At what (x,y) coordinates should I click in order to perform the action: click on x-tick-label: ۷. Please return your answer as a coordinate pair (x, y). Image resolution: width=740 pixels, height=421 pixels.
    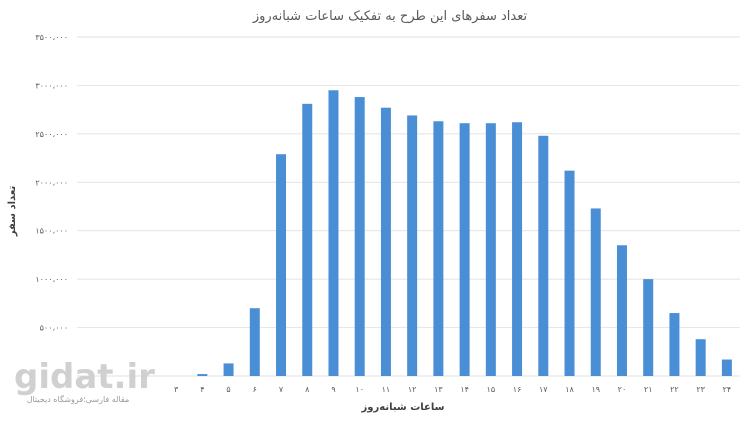
    Looking at the image, I should click on (281, 389).